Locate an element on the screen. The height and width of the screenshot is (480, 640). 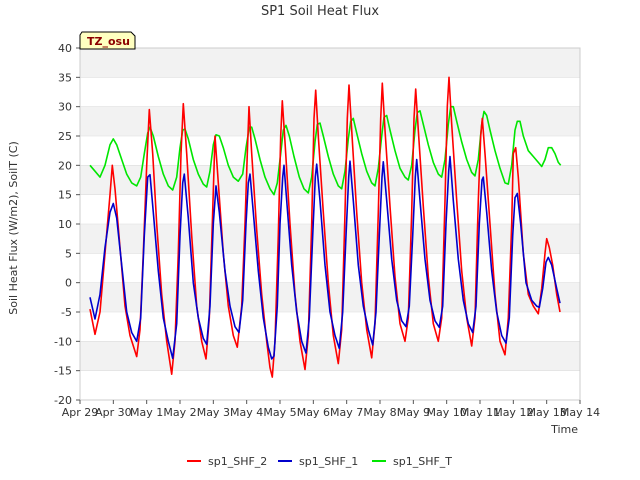
series-line-sp1_SHF_T is located at coordinates (325, 150).